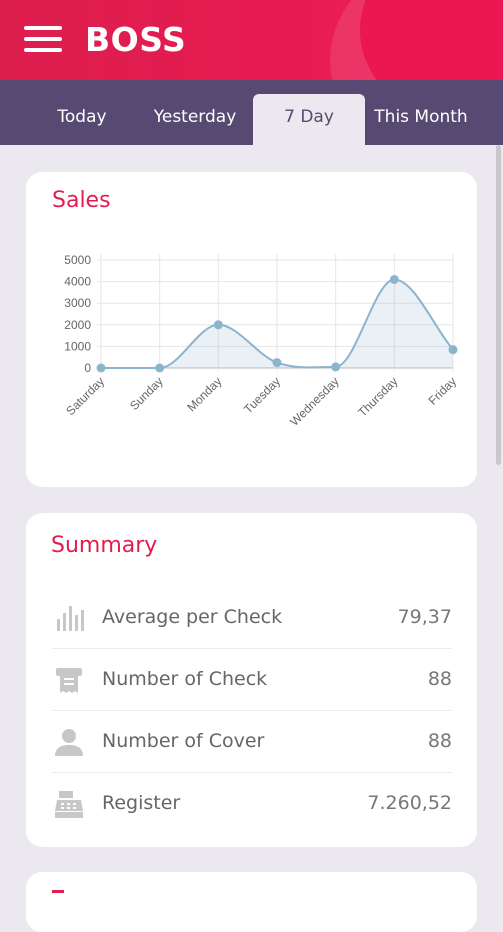 The height and width of the screenshot is (932, 503). What do you see at coordinates (77, 325) in the screenshot?
I see `y-tick-label: 2000` at bounding box center [77, 325].